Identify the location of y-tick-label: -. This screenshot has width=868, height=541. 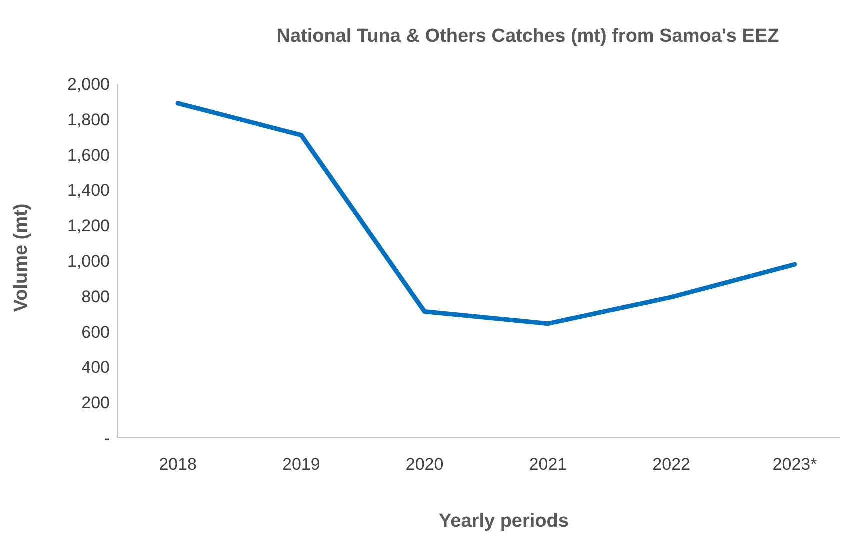
(107, 438).